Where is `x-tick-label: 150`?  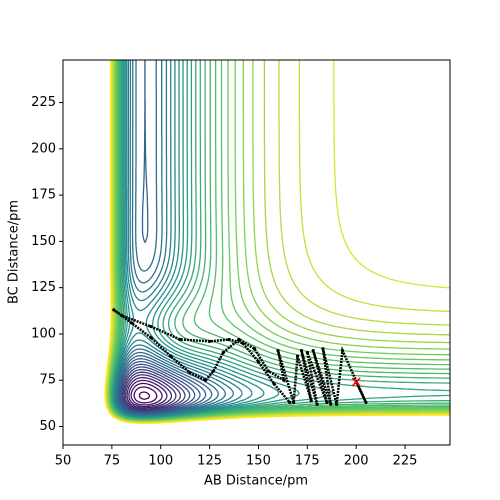
x-tick-label: 150 is located at coordinates (258, 461).